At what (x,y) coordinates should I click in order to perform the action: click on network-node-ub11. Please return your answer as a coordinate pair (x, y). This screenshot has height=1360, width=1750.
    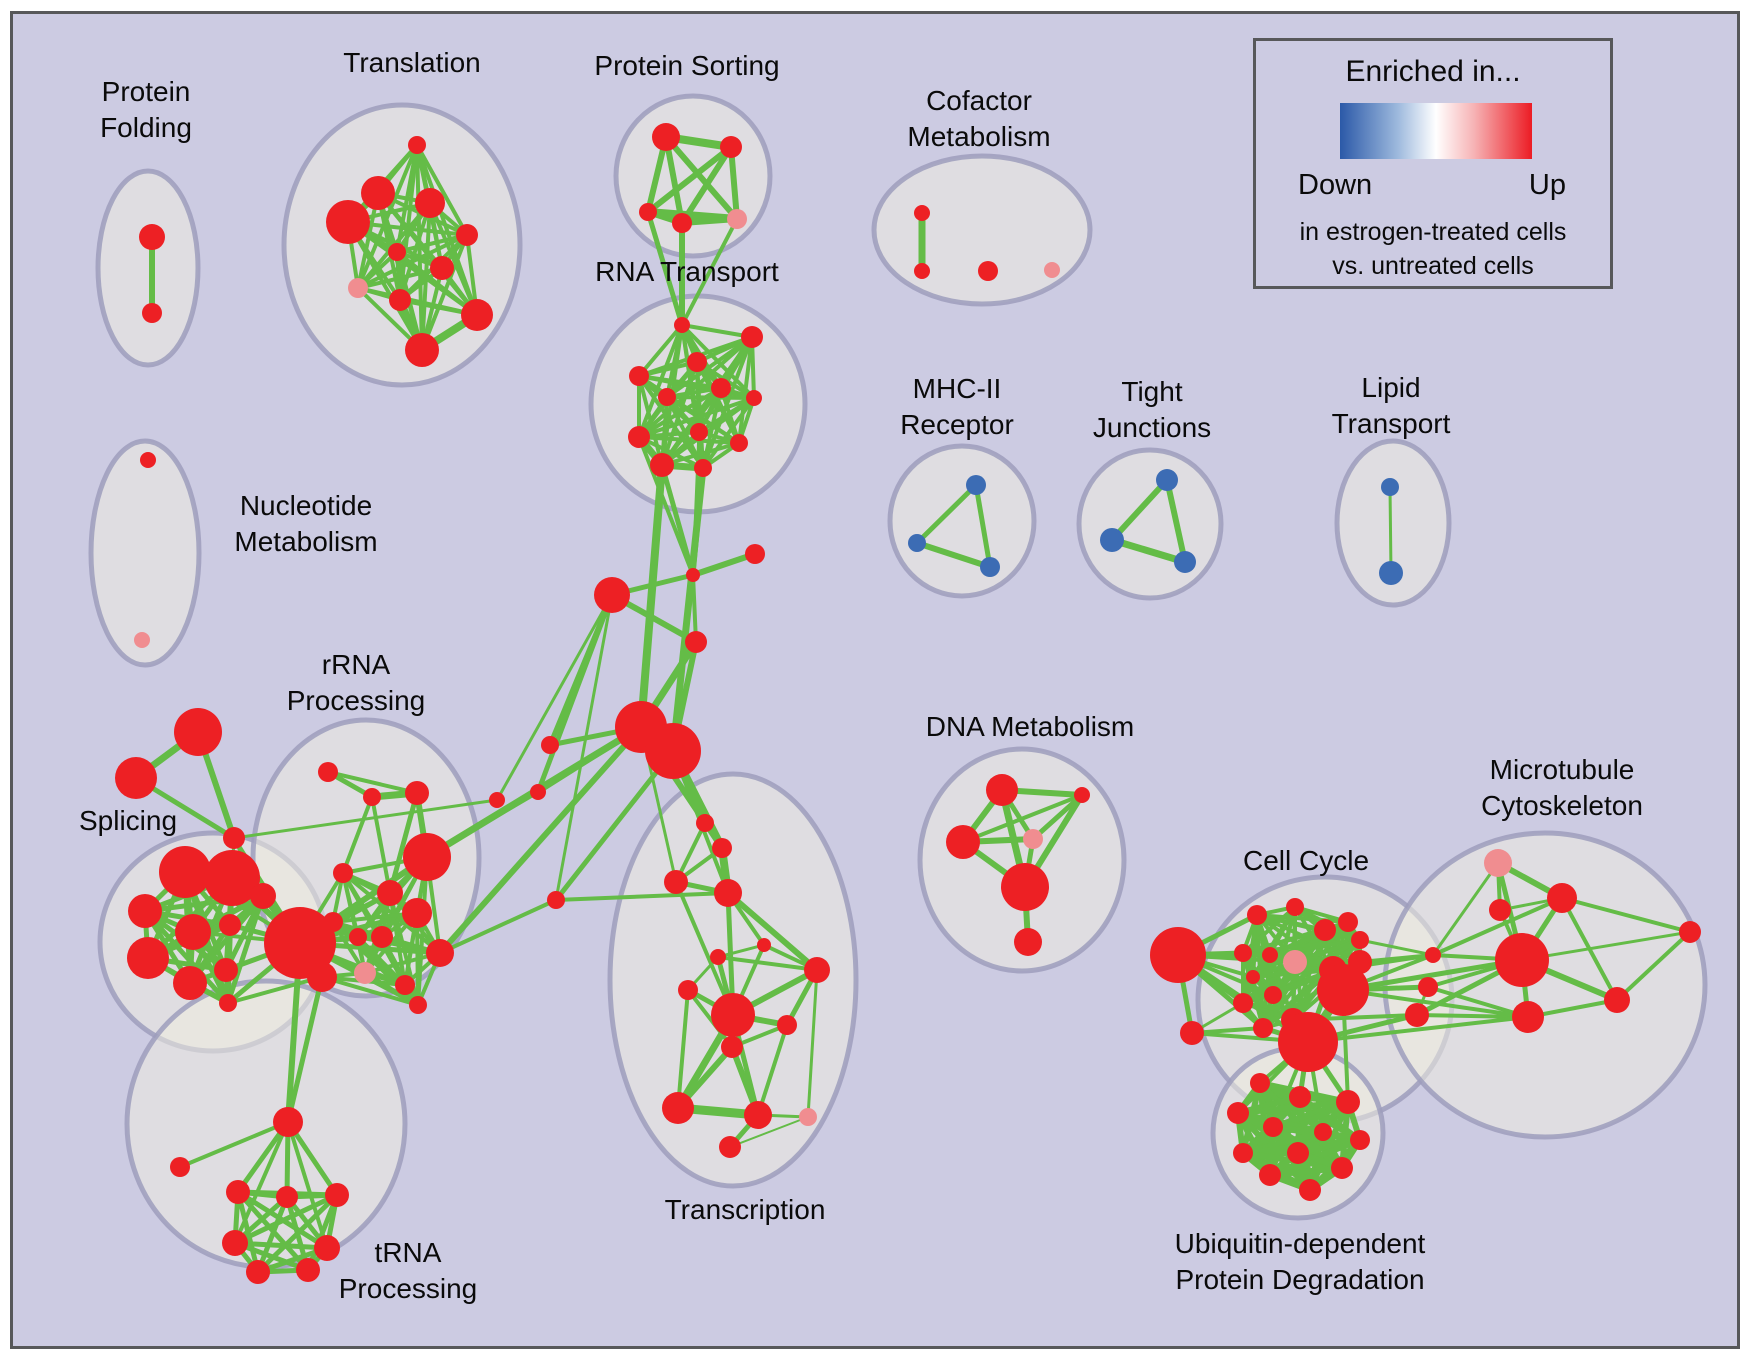
    Looking at the image, I should click on (1270, 1175).